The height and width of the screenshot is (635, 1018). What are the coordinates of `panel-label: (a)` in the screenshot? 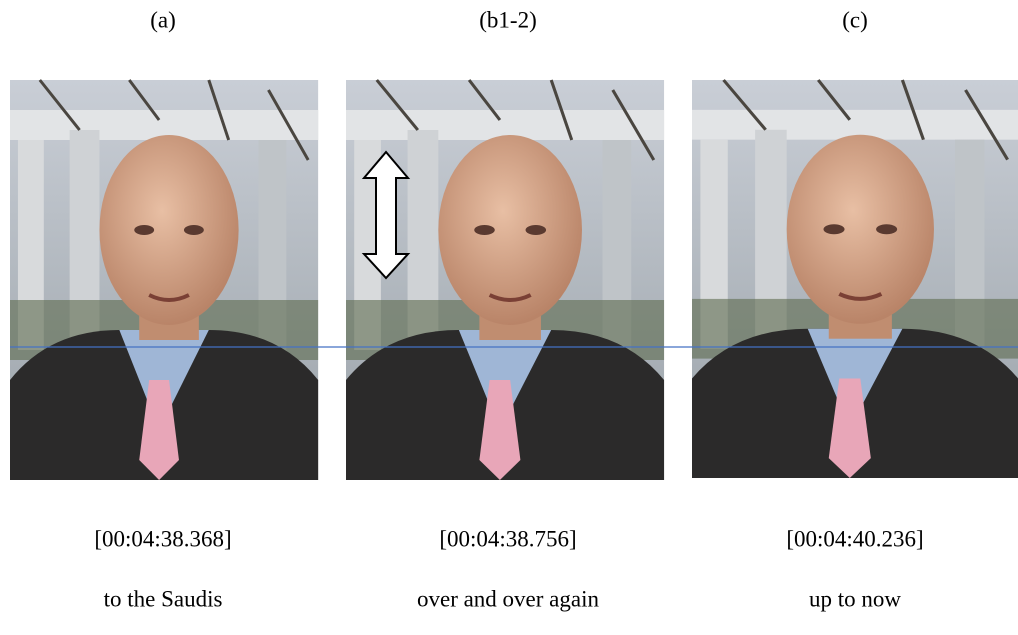 It's located at (163, 19).